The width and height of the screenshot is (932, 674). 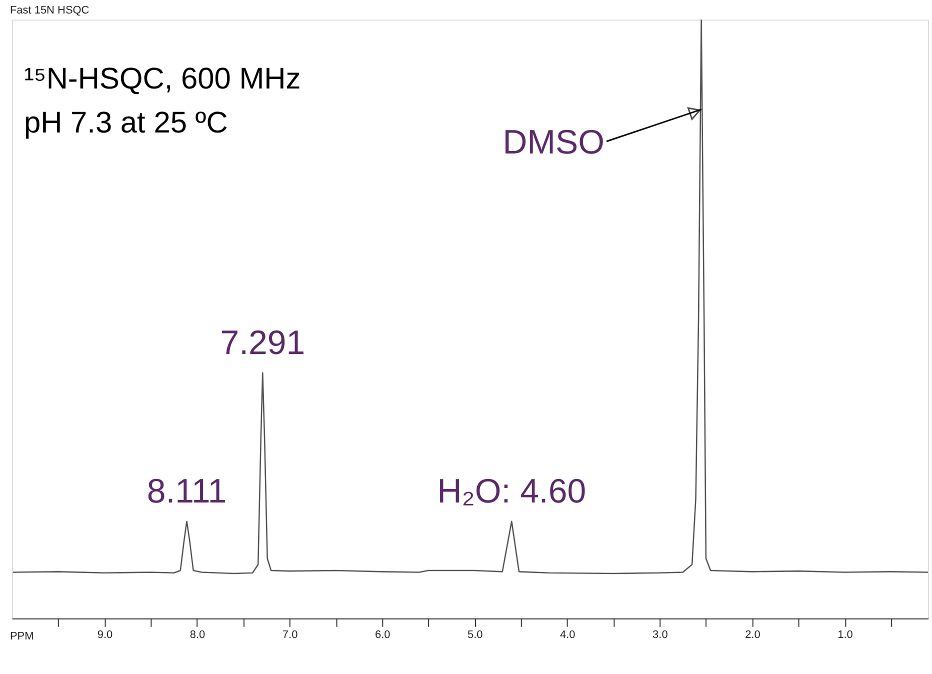 I want to click on x-tick-label: 8.0, so click(x=198, y=634).